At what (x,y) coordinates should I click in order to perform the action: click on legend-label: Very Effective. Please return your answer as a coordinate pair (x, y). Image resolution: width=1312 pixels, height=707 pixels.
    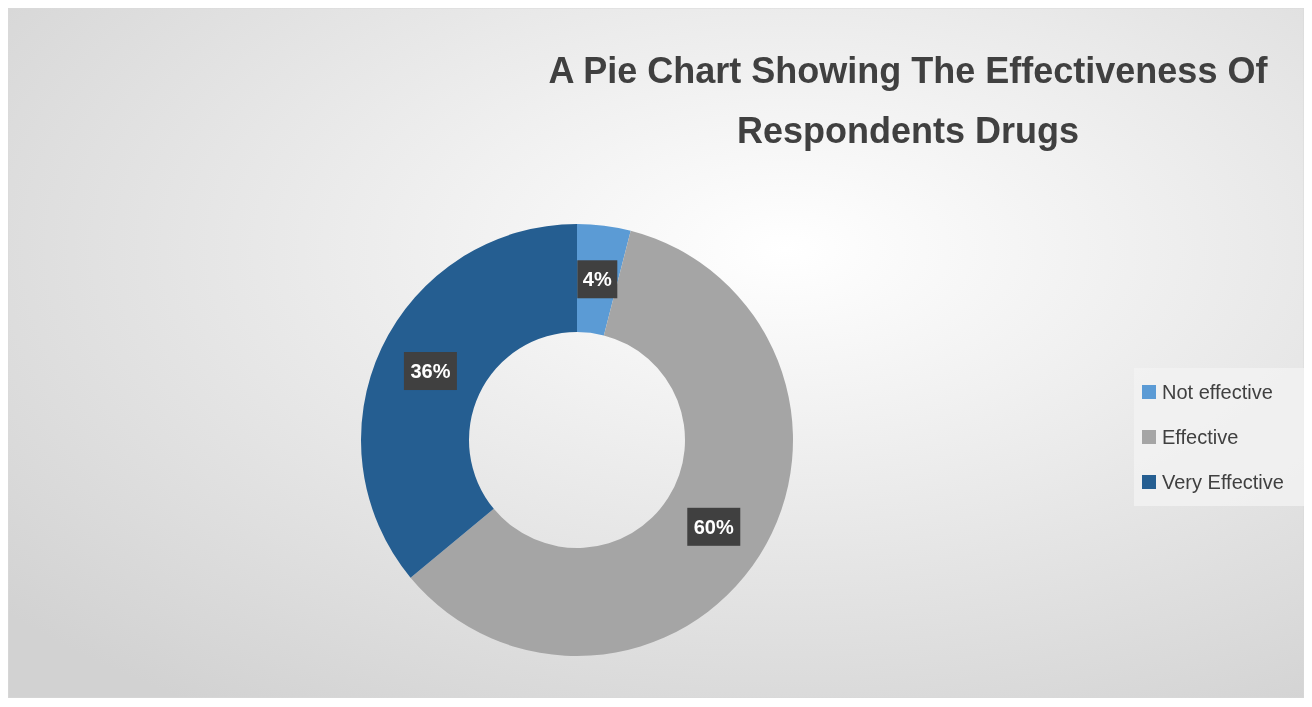
    Looking at the image, I should click on (1223, 482).